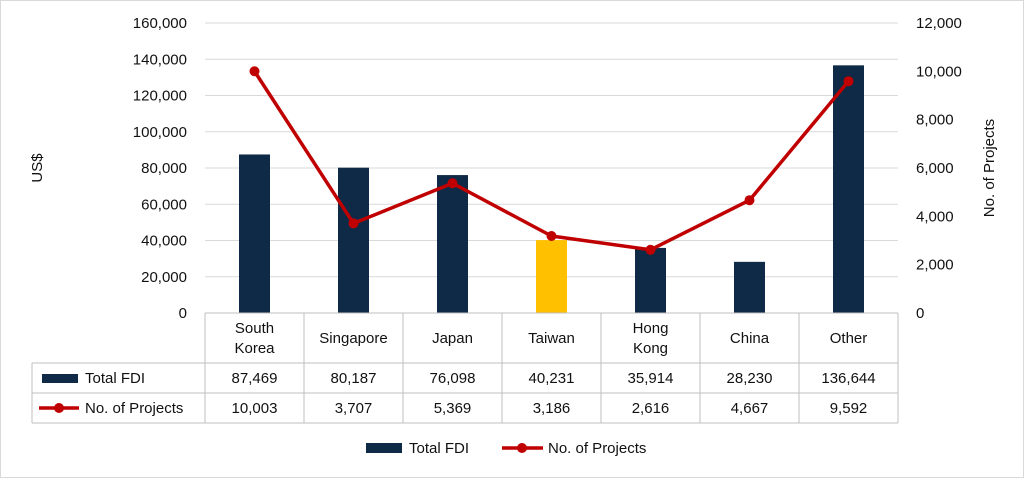 The width and height of the screenshot is (1024, 483). Describe the element at coordinates (164, 277) in the screenshot. I see `y-tick-label: 20,000` at that location.